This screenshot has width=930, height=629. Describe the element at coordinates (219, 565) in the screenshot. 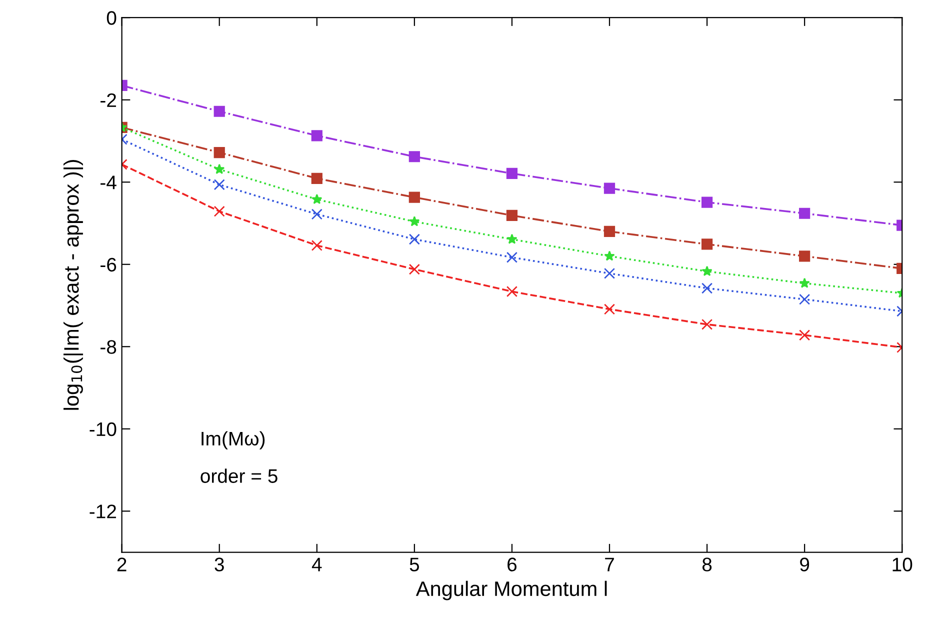

I see `x-tick-label: 3` at that location.